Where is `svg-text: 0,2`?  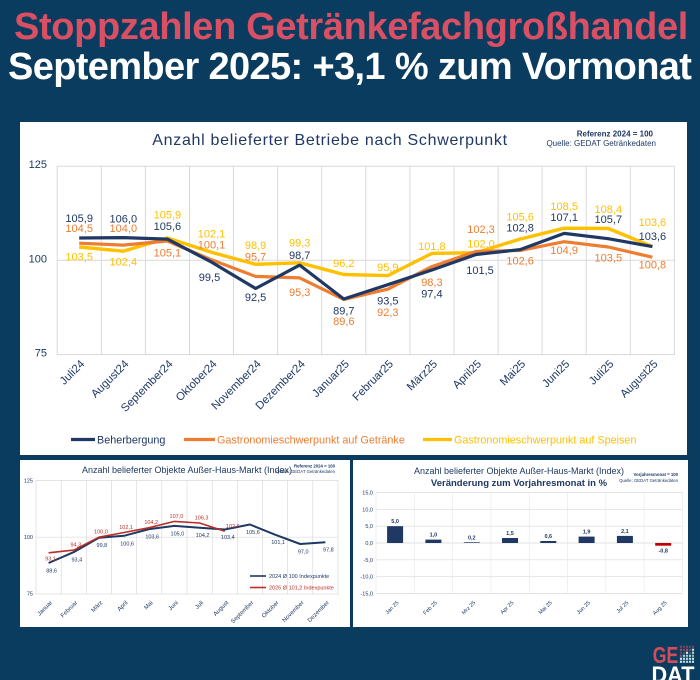
svg-text: 0,2 is located at coordinates (472, 538).